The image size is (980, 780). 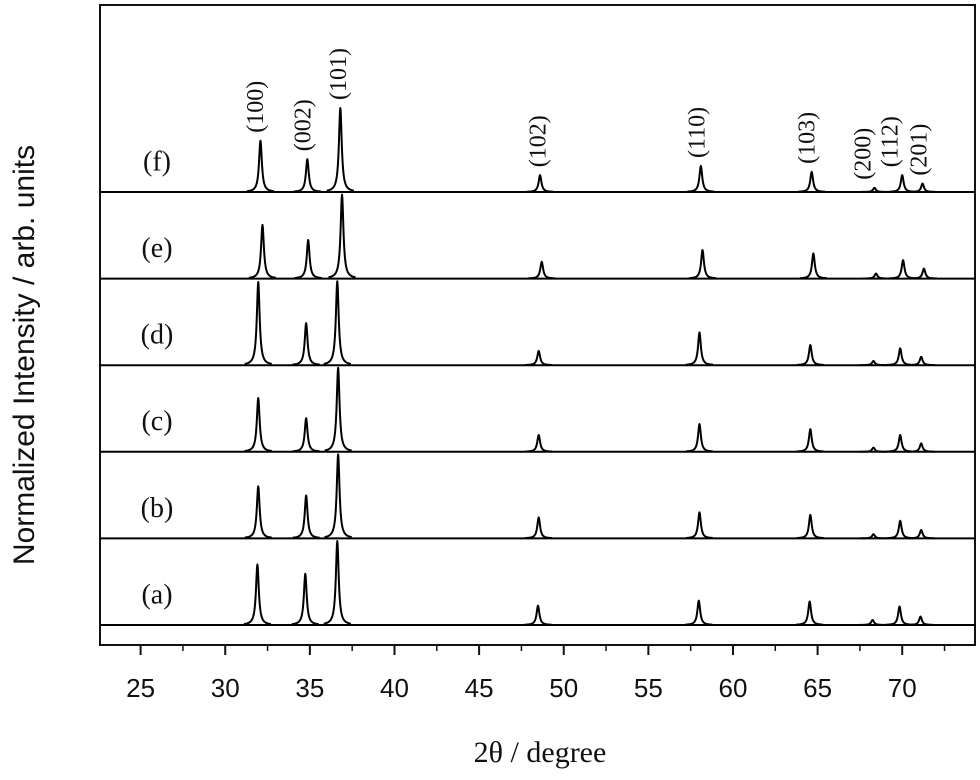 What do you see at coordinates (863, 154) in the screenshot?
I see `peak-label: (200)` at bounding box center [863, 154].